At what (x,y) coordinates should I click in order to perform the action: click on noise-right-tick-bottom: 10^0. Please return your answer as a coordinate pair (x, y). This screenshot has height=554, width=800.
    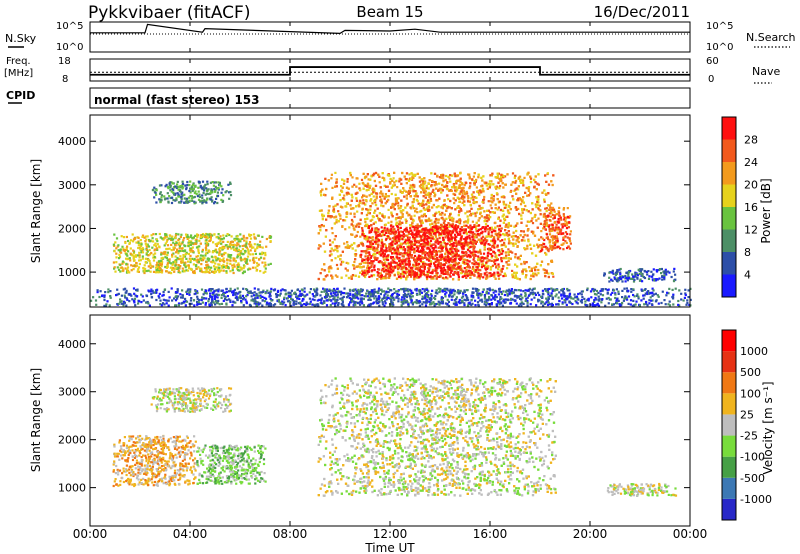
    Looking at the image, I should click on (719, 47).